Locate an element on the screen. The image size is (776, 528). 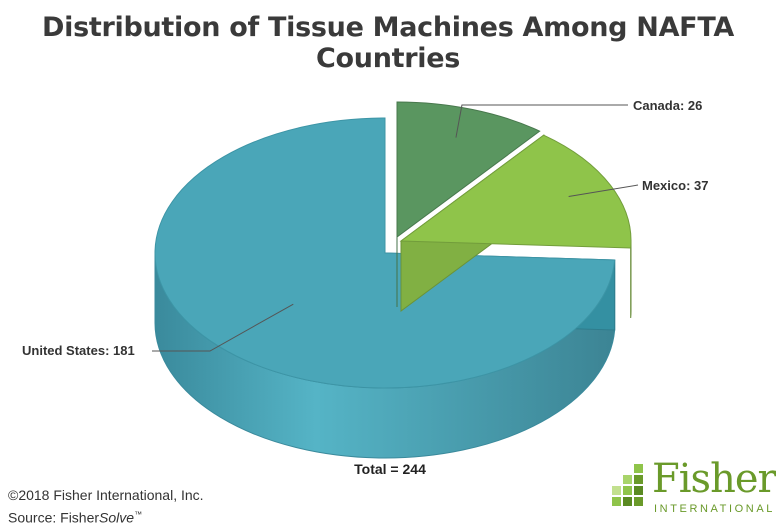
logo-word: Fisher is located at coordinates (714, 479).